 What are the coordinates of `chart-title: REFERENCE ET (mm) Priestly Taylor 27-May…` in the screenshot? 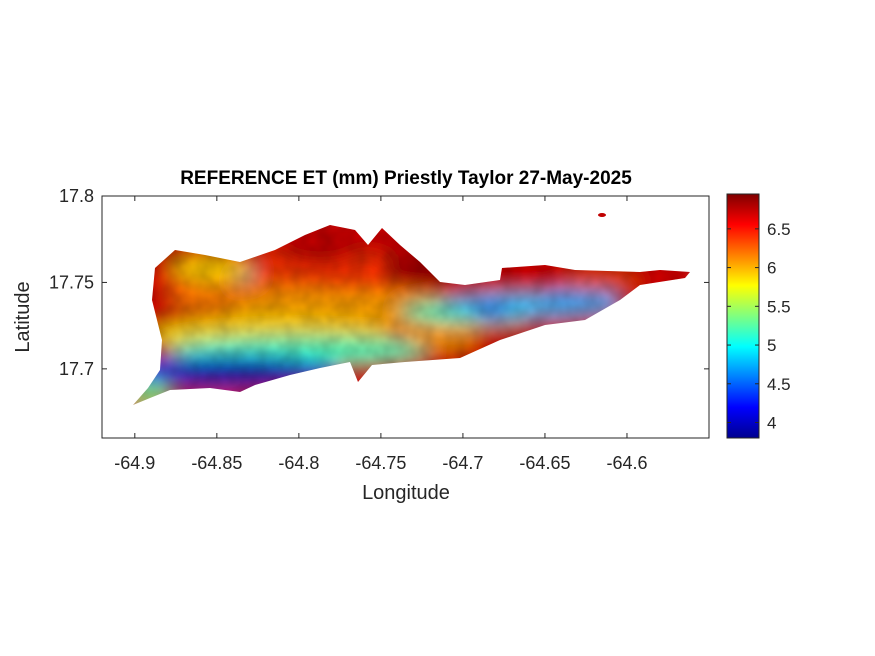 It's located at (406, 178).